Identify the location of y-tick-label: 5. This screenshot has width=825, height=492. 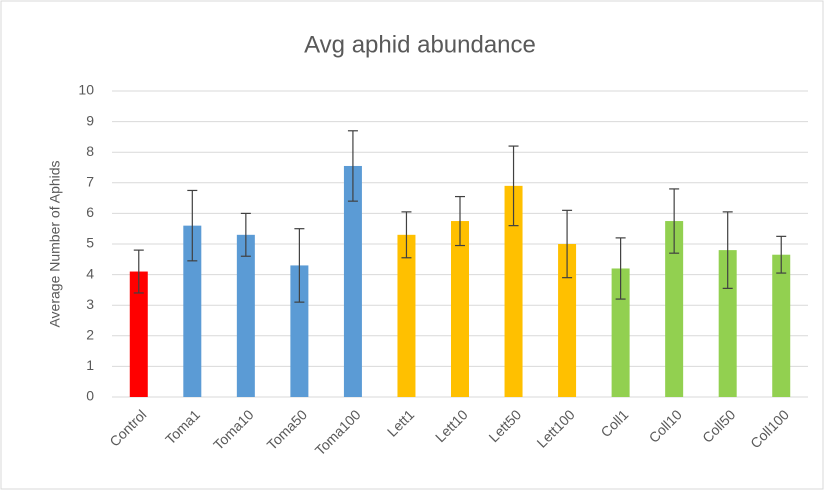
(90, 243).